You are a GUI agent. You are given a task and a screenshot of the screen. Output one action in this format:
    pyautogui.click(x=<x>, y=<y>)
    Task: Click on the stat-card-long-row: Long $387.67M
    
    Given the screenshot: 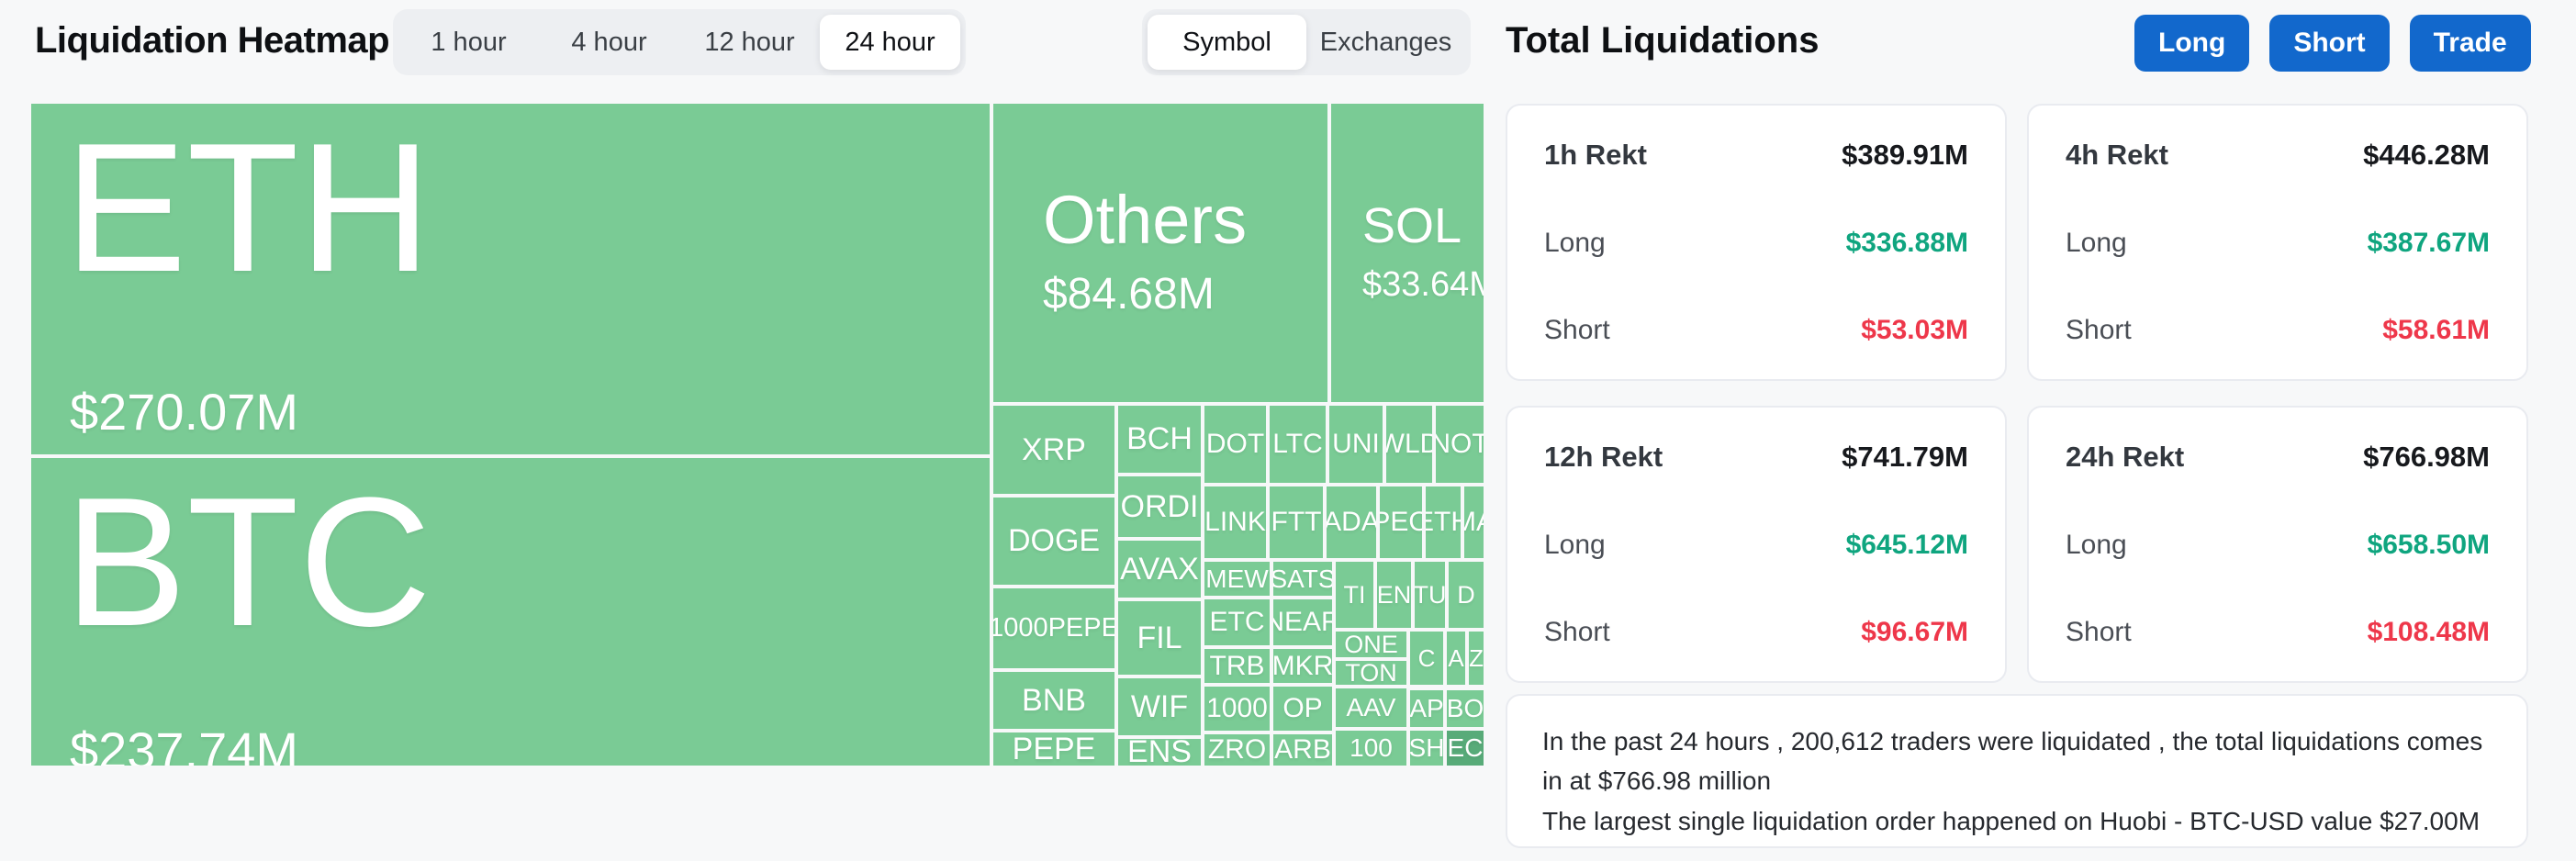 What is the action you would take?
    pyautogui.click(x=2278, y=243)
    